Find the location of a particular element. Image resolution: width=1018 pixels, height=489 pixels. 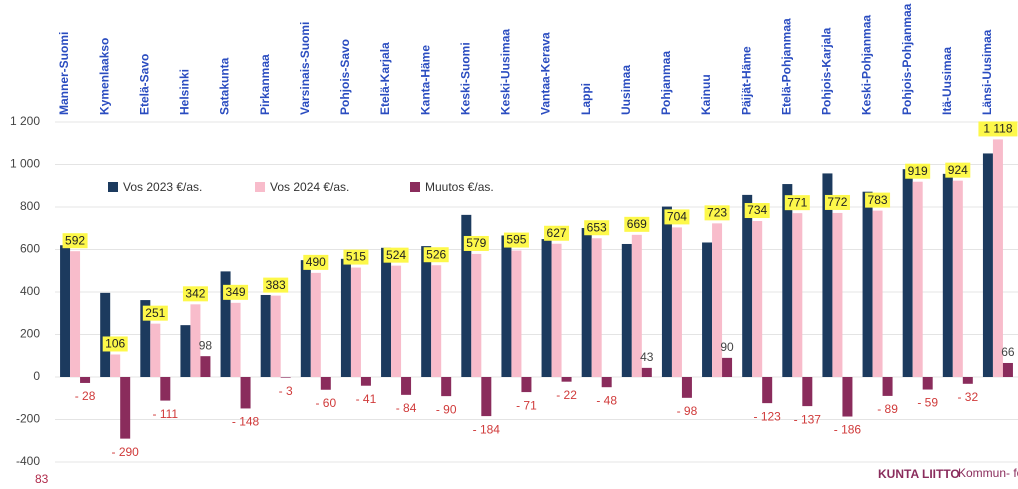

x-tick-label: Varsinais-Suomi is located at coordinates (305, 68).